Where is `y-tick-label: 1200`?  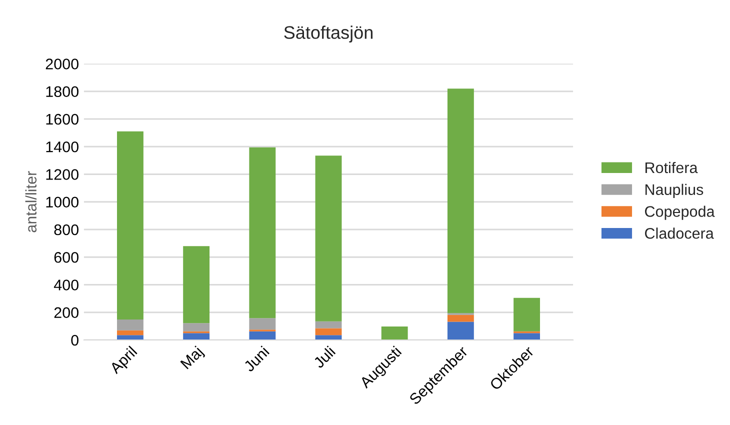
y-tick-label: 1200 is located at coordinates (62, 174).